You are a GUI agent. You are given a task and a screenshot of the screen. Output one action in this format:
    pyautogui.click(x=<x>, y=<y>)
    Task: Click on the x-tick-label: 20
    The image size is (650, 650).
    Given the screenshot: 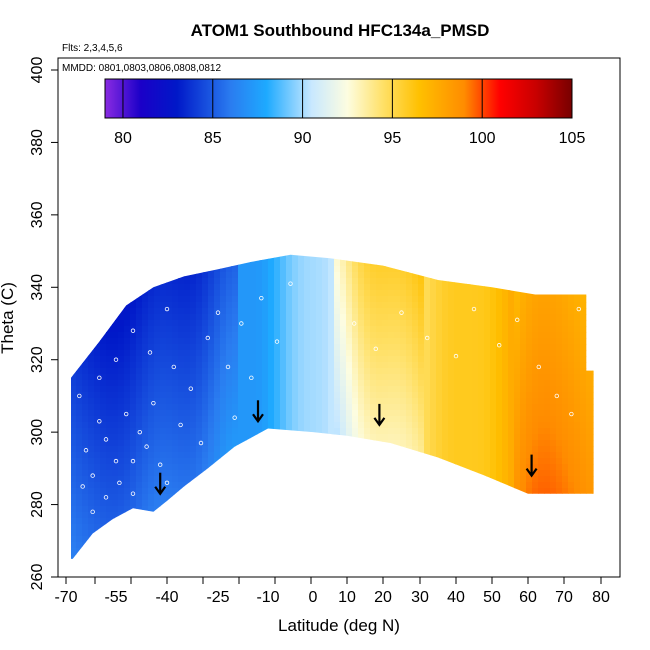 What is the action you would take?
    pyautogui.click(x=383, y=597)
    